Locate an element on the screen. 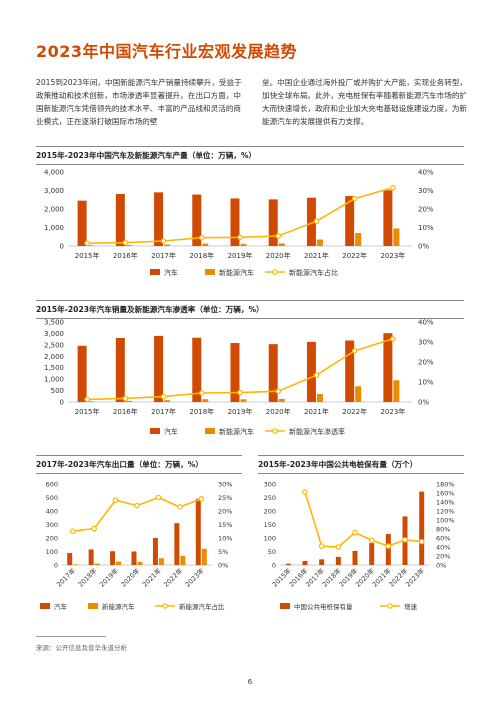 The height and width of the screenshot is (707, 500). y2-tick-label: 160% is located at coordinates (445, 494).